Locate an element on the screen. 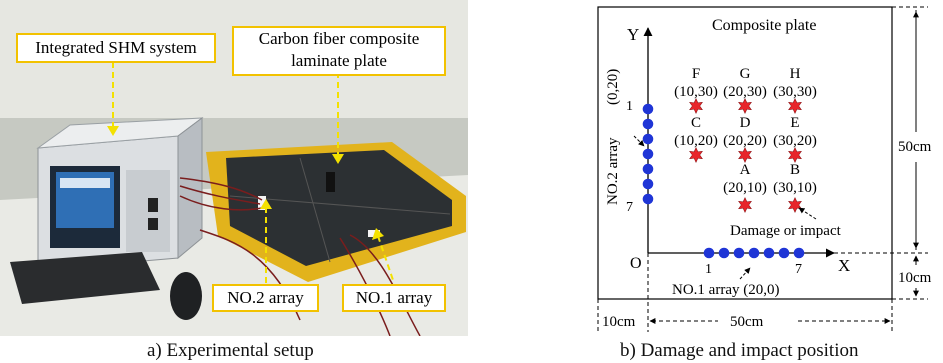 The height and width of the screenshot is (363, 943). damage-star-g is located at coordinates (745, 106).